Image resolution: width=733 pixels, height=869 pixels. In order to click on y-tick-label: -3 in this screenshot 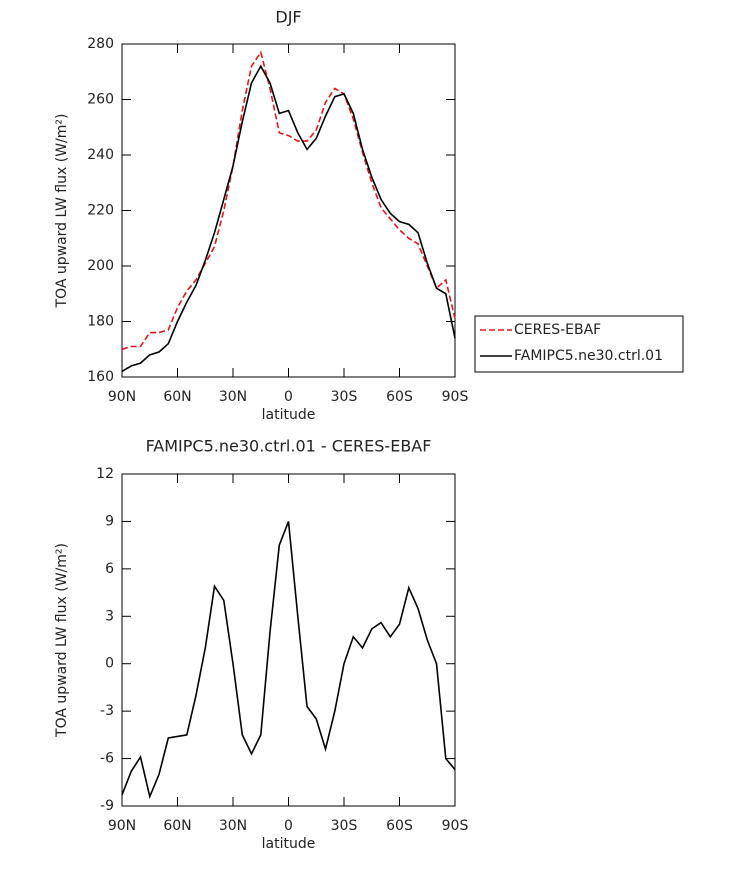, I will do `click(107, 711)`.